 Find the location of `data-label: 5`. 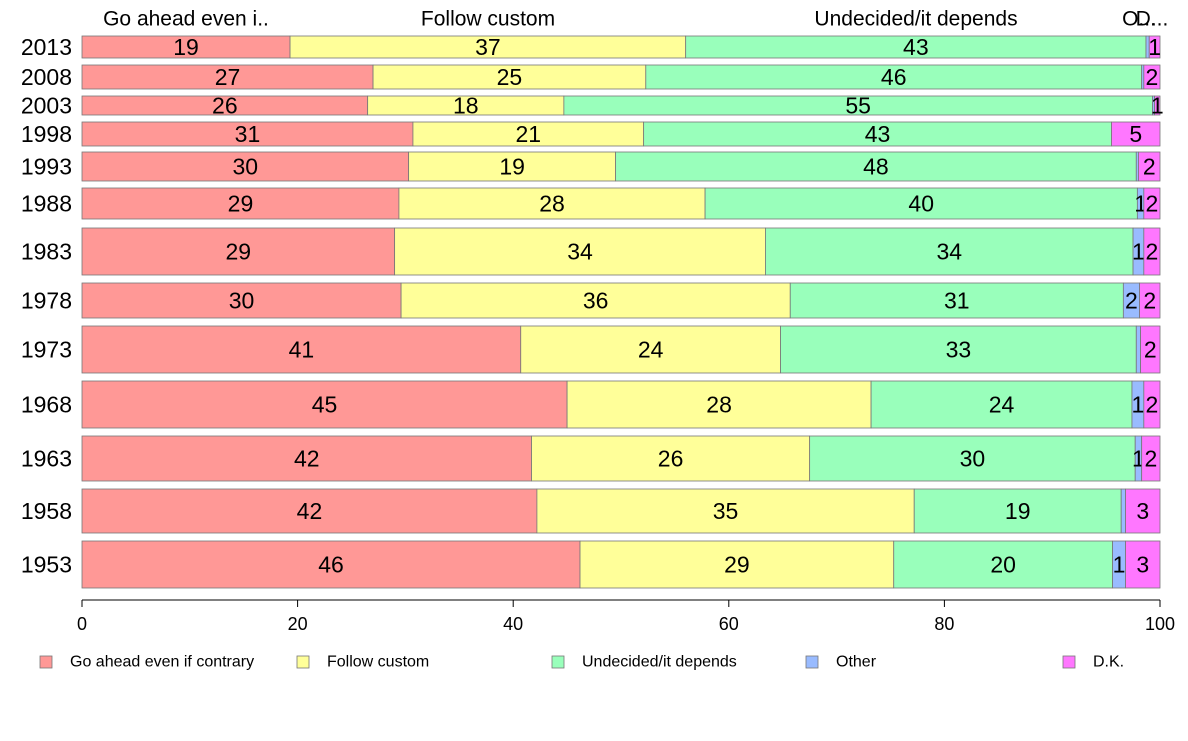

data-label: 5 is located at coordinates (1135, 134).